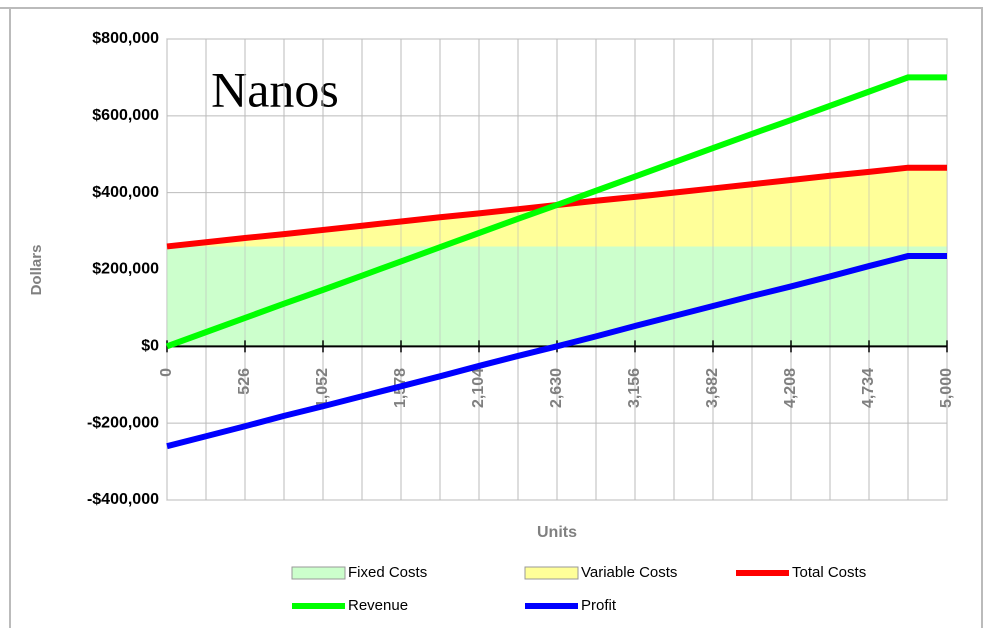 The height and width of the screenshot is (628, 983). What do you see at coordinates (387, 572) in the screenshot?
I see `legend-label: Fixed Costs` at bounding box center [387, 572].